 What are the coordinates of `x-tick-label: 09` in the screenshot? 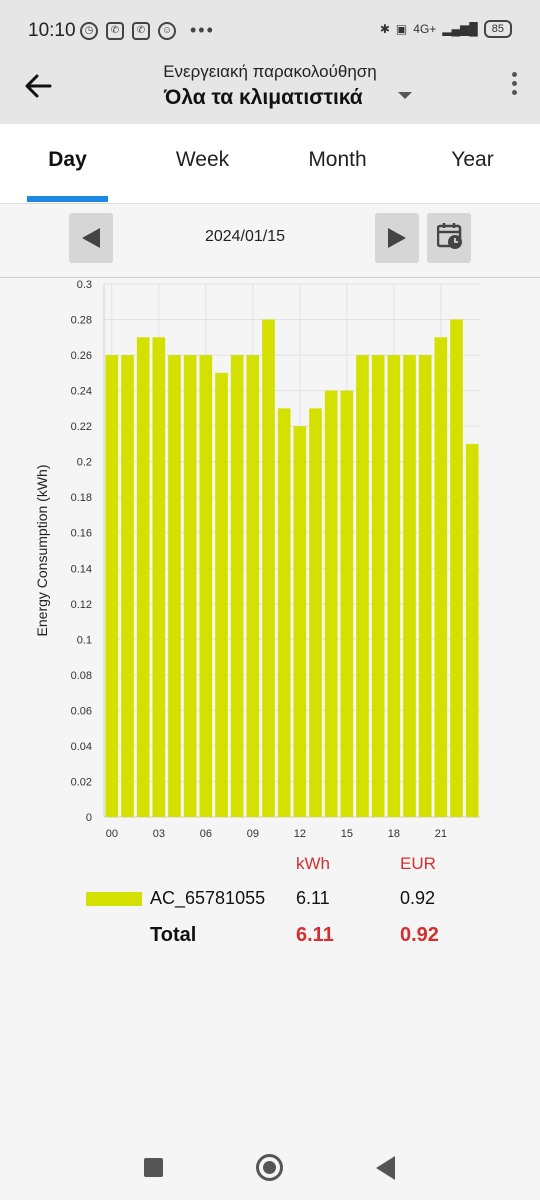 It's located at (253, 833).